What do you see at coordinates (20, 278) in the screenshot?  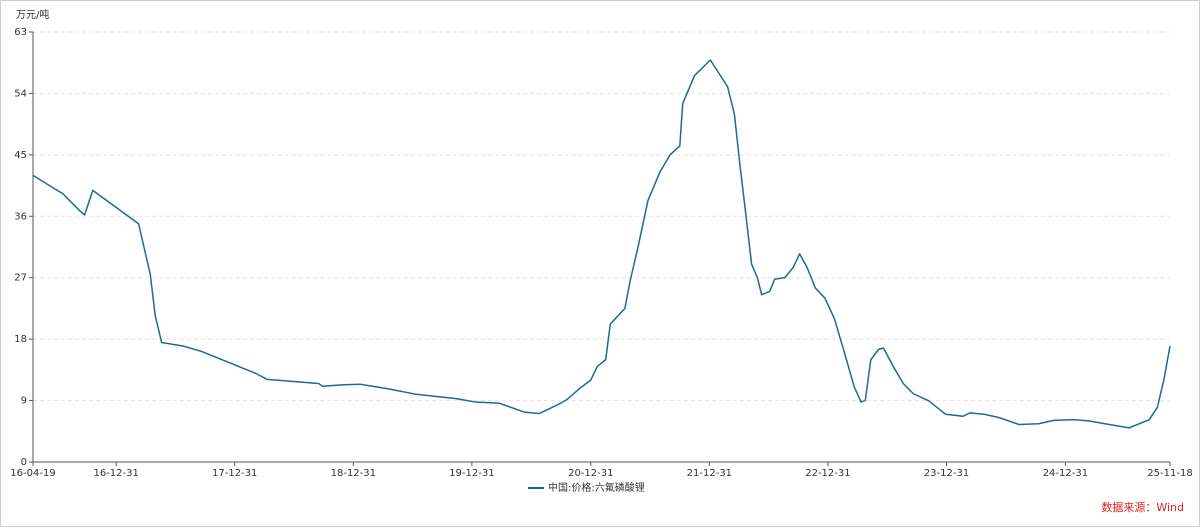 I see `y-tick-label: 27` at bounding box center [20, 278].